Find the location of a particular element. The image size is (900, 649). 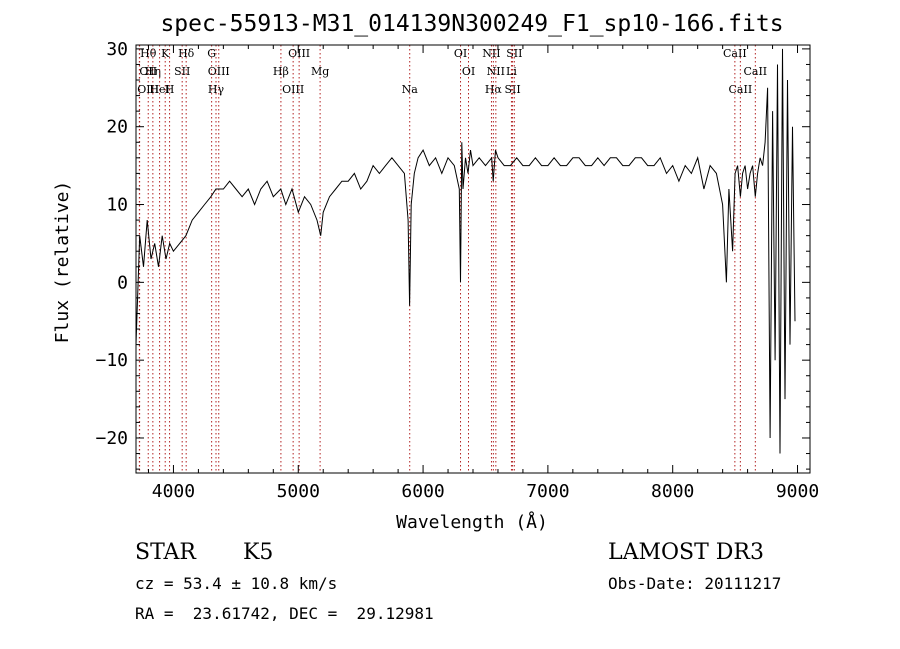

line-label: Hδ is located at coordinates (186, 53).